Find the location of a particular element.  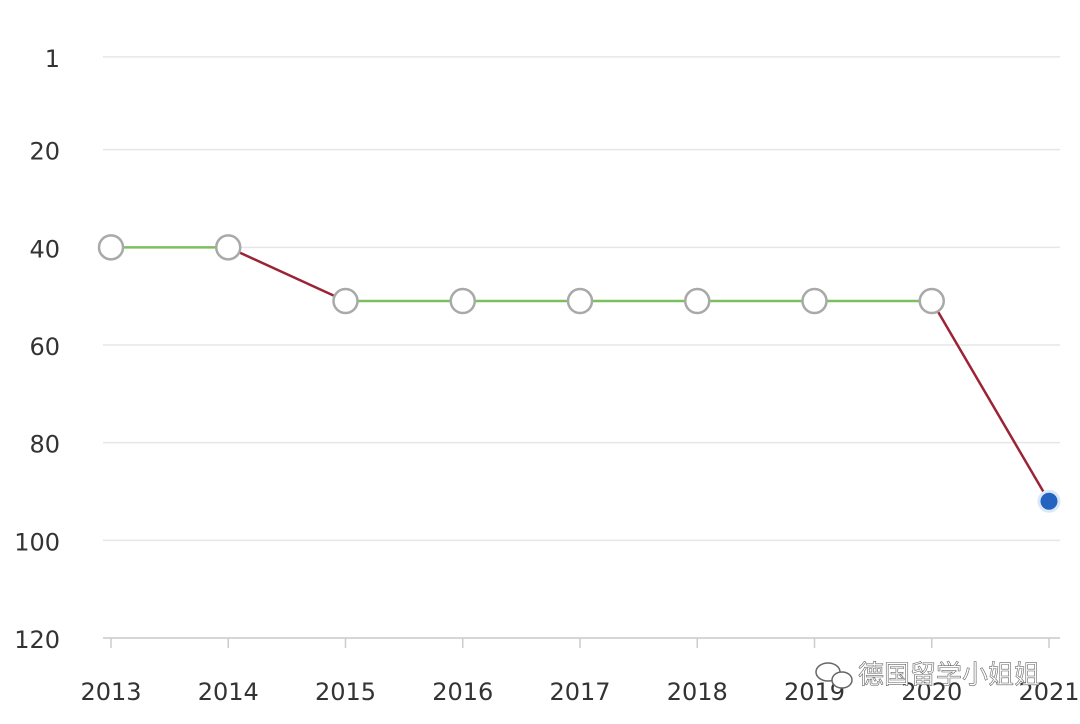

x-tick-label: 2021 is located at coordinates (1048, 692).